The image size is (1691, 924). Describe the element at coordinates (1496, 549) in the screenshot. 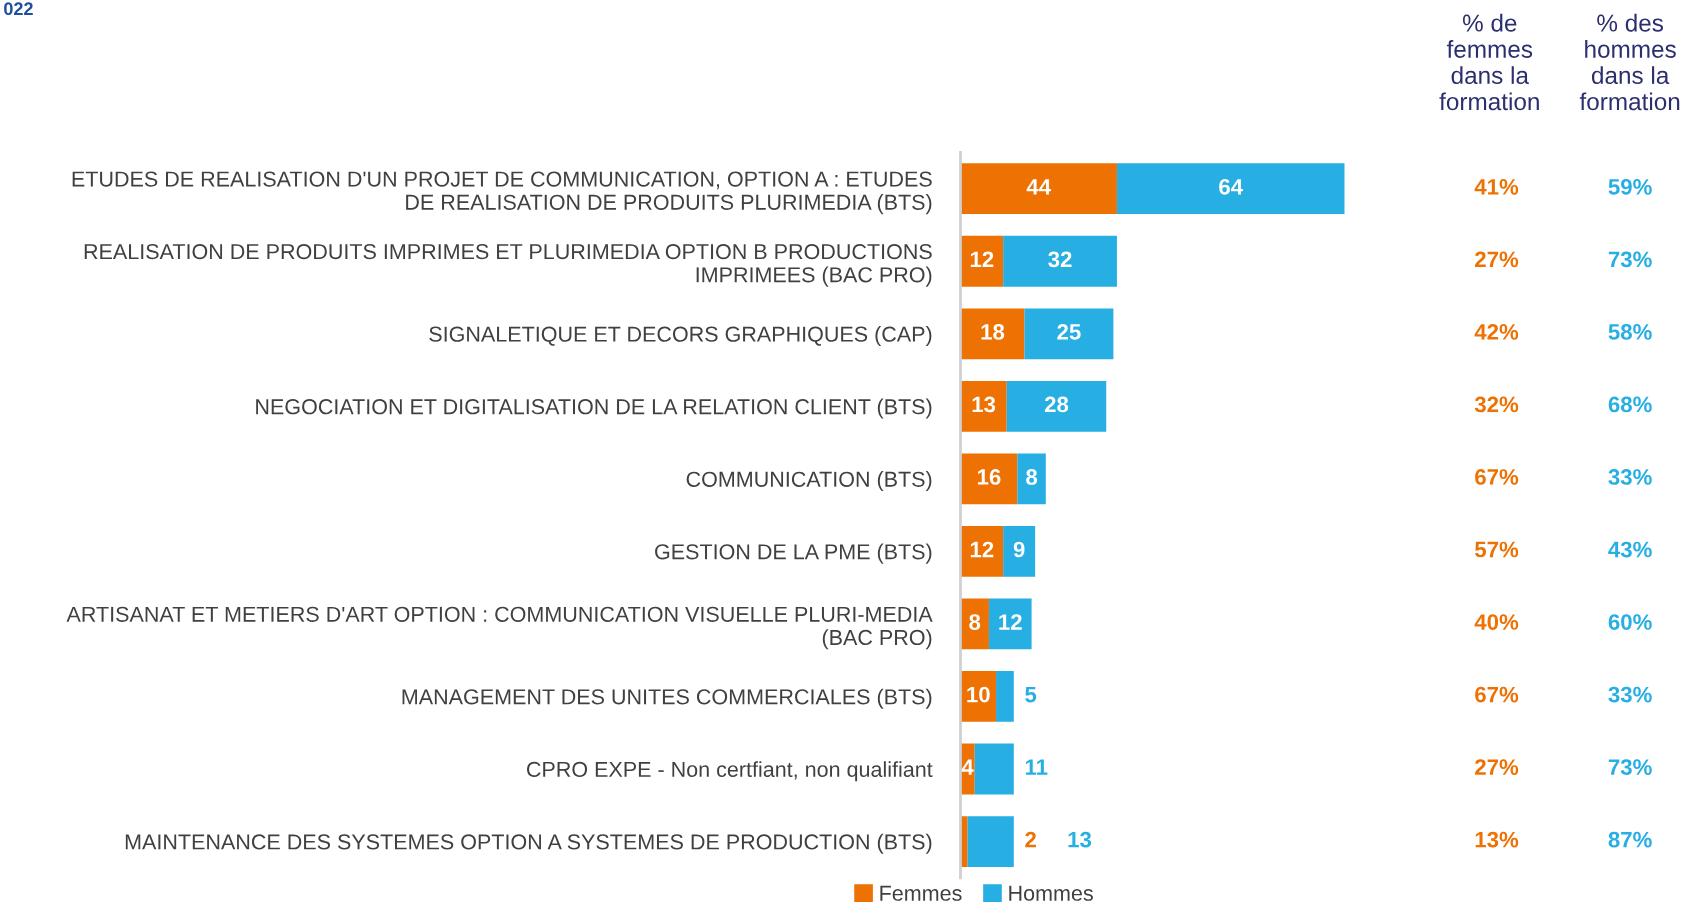

I see `text: 57%` at that location.